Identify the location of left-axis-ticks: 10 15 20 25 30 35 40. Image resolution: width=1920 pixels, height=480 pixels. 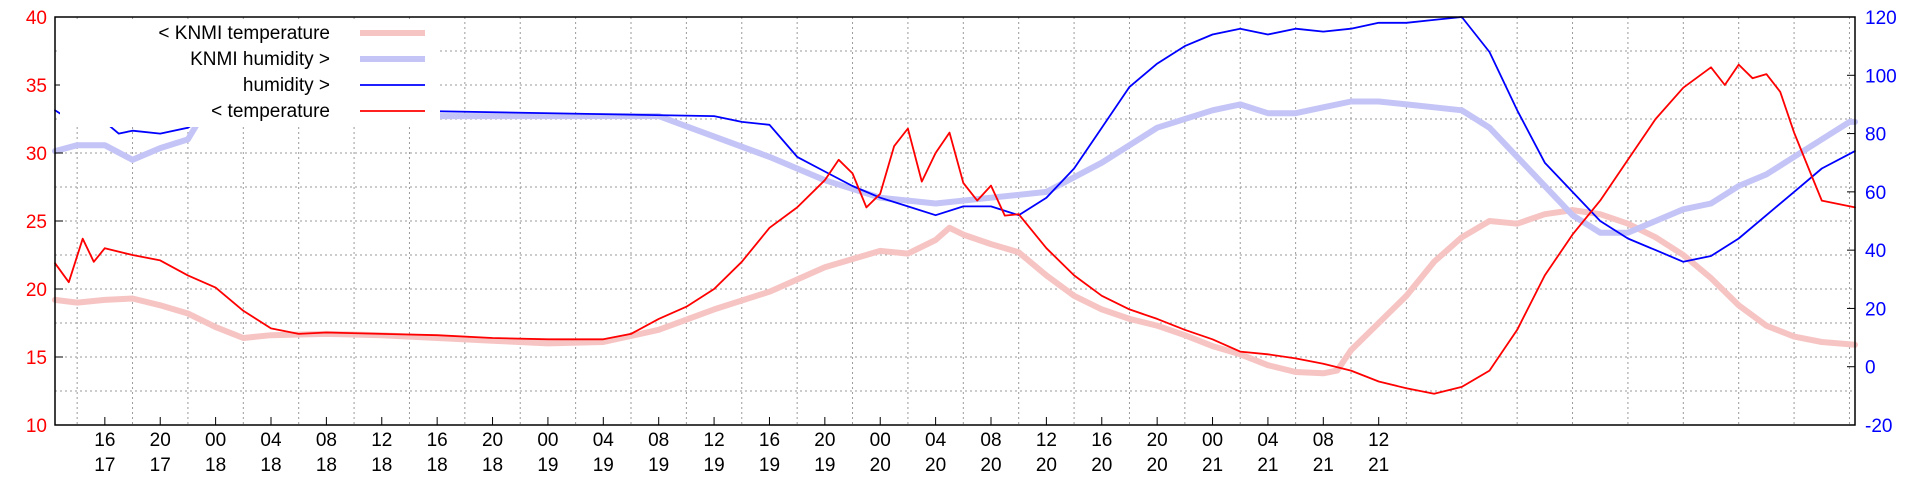
(44, 222).